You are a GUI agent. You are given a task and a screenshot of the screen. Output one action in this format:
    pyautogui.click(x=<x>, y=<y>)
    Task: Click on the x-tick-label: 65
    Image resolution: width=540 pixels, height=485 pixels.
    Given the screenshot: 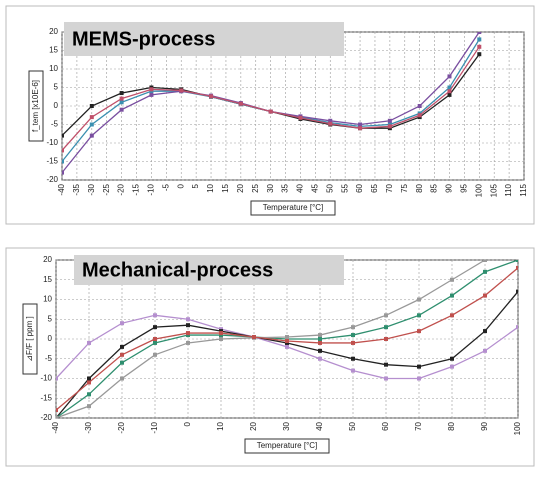 What is the action you would take?
    pyautogui.click(x=374, y=187)
    